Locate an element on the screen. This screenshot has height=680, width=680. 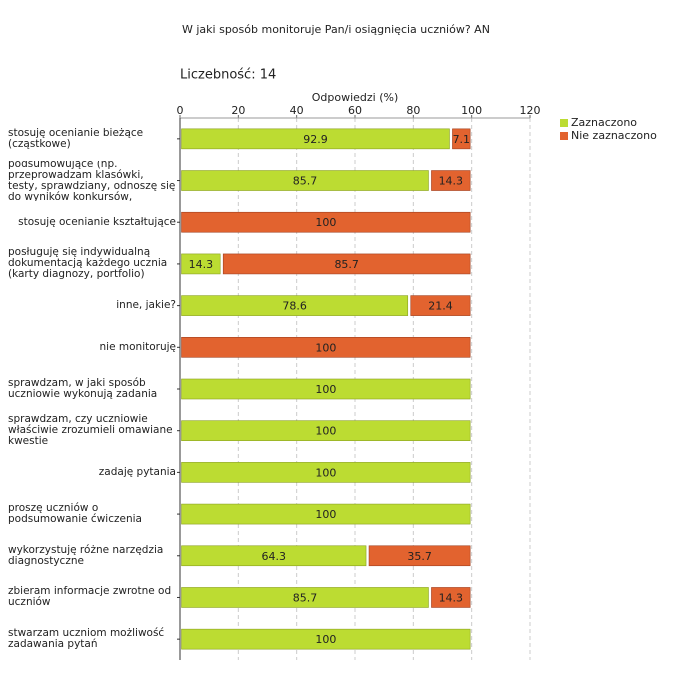
data-label: 64.3 is located at coordinates (274, 556).